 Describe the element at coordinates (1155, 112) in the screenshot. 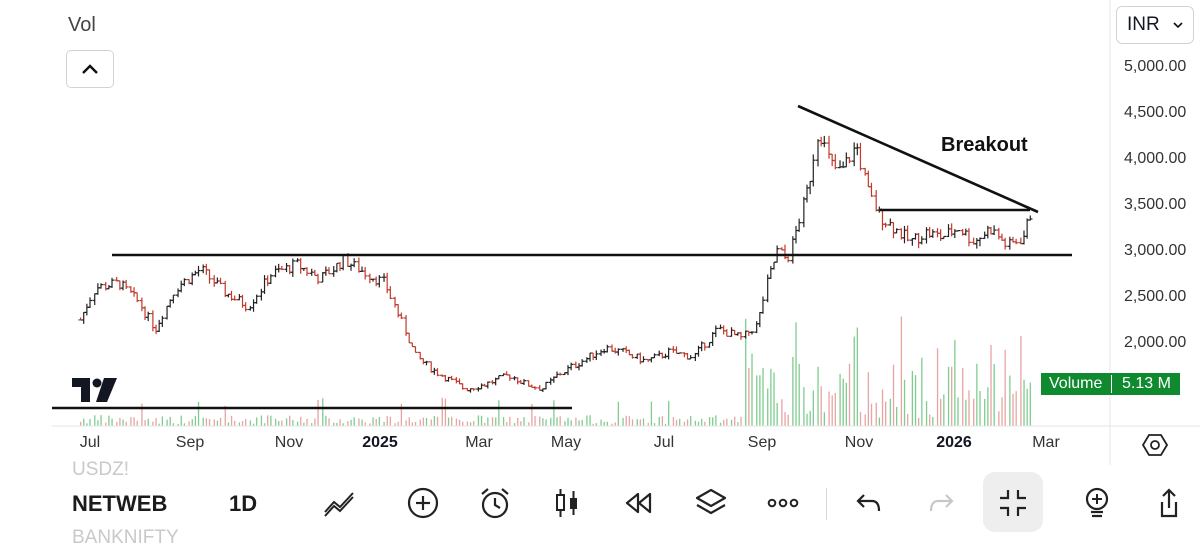

I see `price-tick-label: 4,500.00` at that location.